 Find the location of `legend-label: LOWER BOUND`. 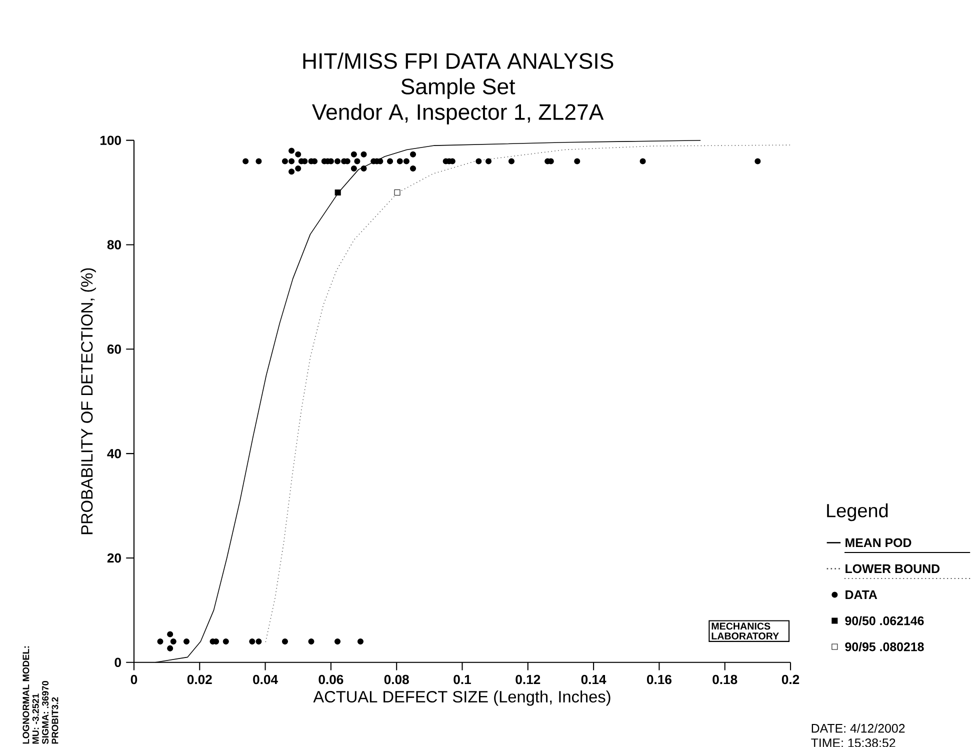

legend-label: LOWER BOUND is located at coordinates (893, 569).